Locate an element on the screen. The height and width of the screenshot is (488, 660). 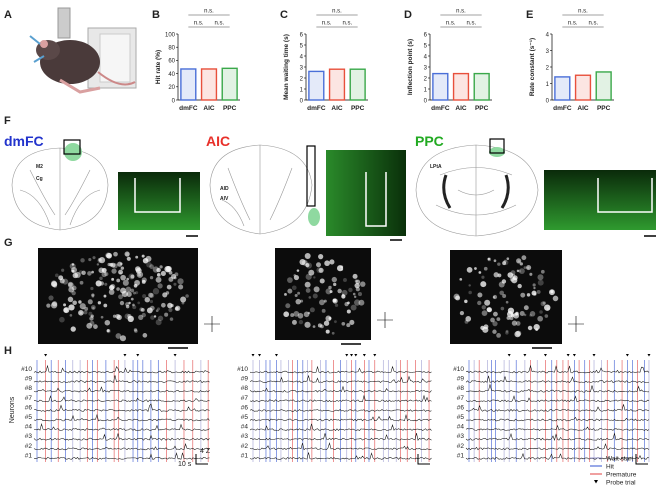
panel-label: E is located at coordinates (529, 15).